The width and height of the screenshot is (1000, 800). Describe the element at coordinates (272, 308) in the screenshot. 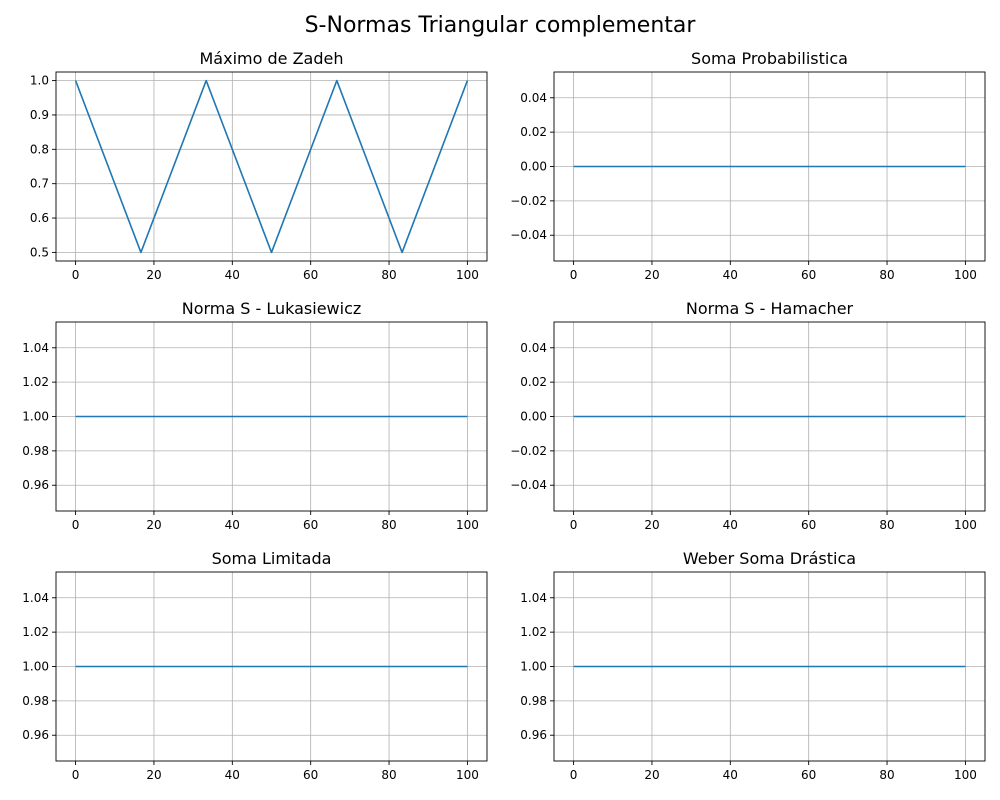

I see `subplot-title: Norma S - Lukasiewicz` at that location.